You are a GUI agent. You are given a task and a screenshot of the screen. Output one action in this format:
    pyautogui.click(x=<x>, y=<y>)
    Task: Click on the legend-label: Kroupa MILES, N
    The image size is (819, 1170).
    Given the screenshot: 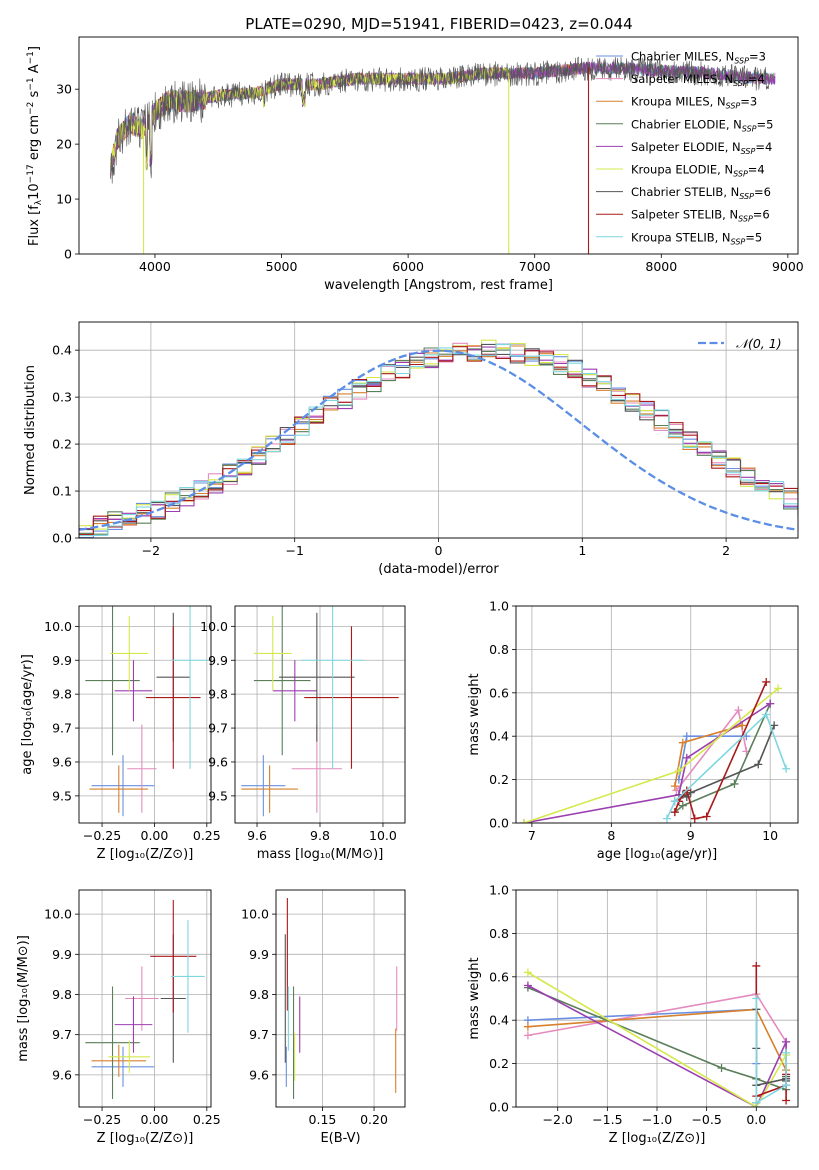 What is the action you would take?
    pyautogui.click(x=678, y=102)
    